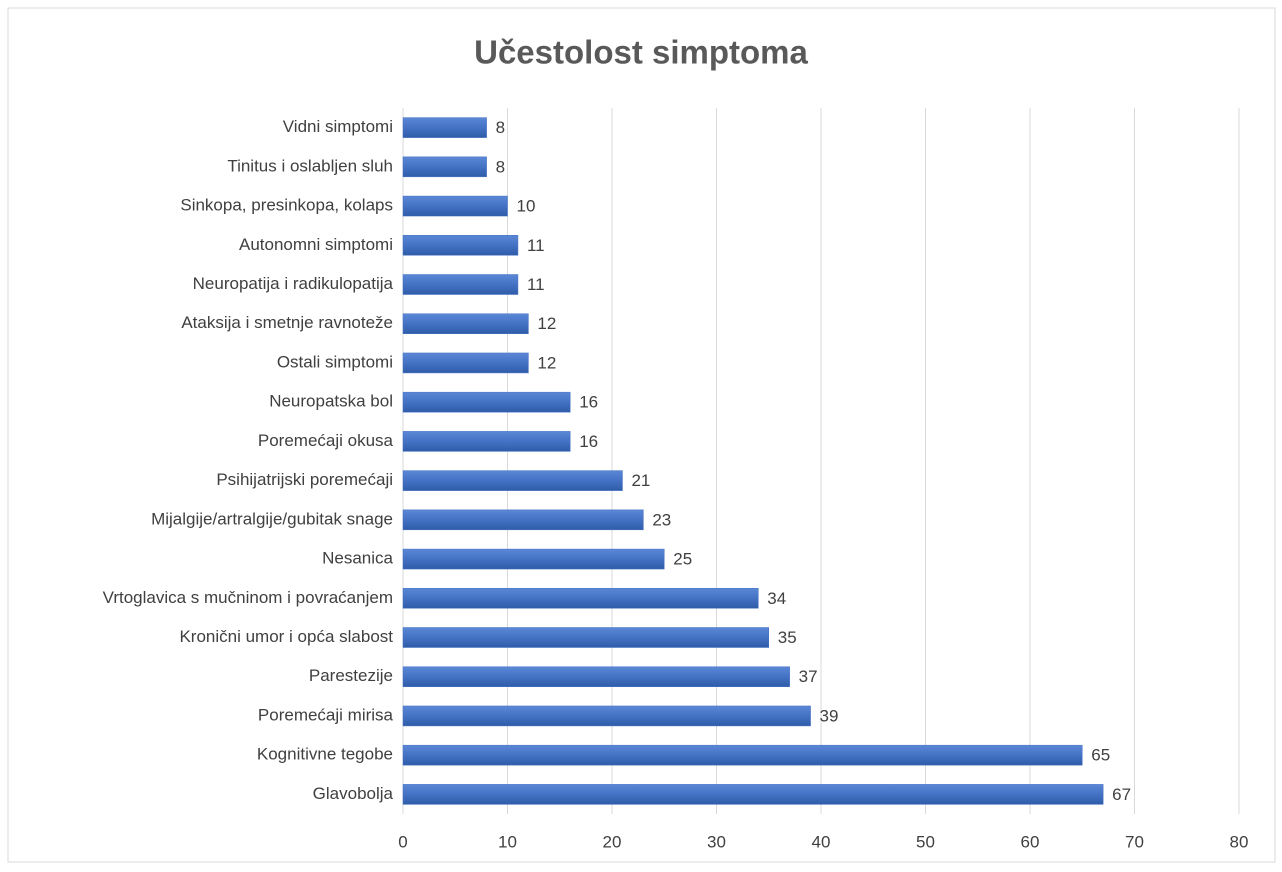  Describe the element at coordinates (716, 841) in the screenshot. I see `x-tick-label: 30` at that location.